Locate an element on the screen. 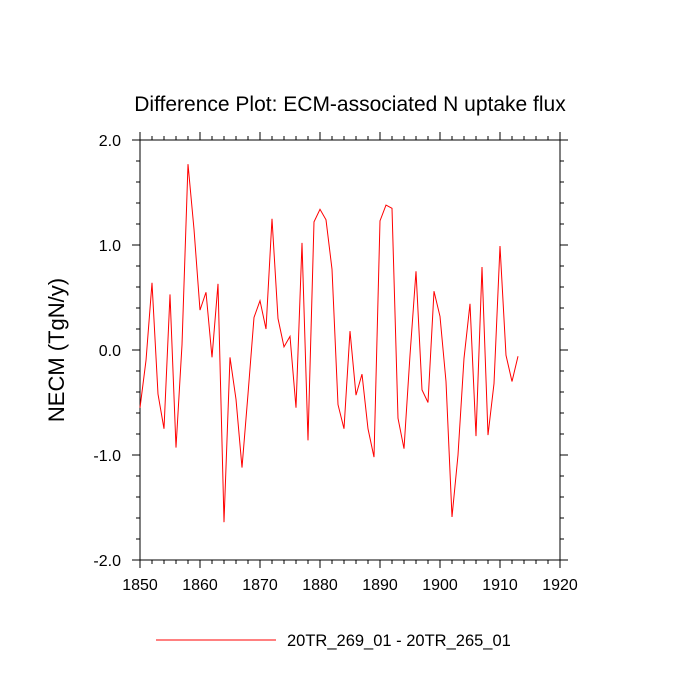  y-tick-label: -2.0 is located at coordinates (107, 561).